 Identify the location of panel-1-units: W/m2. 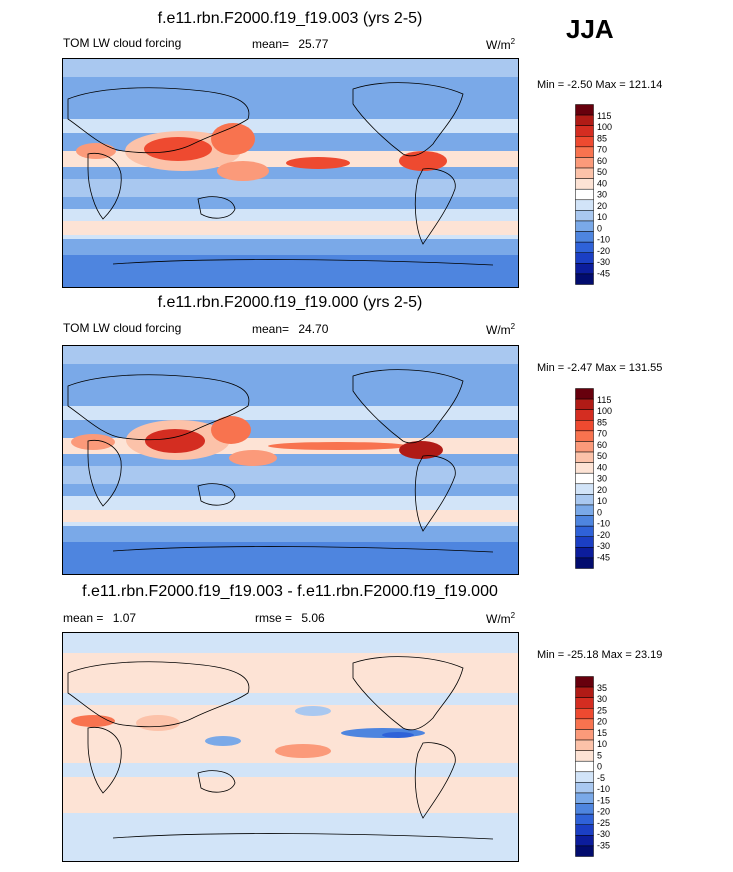
(500, 44).